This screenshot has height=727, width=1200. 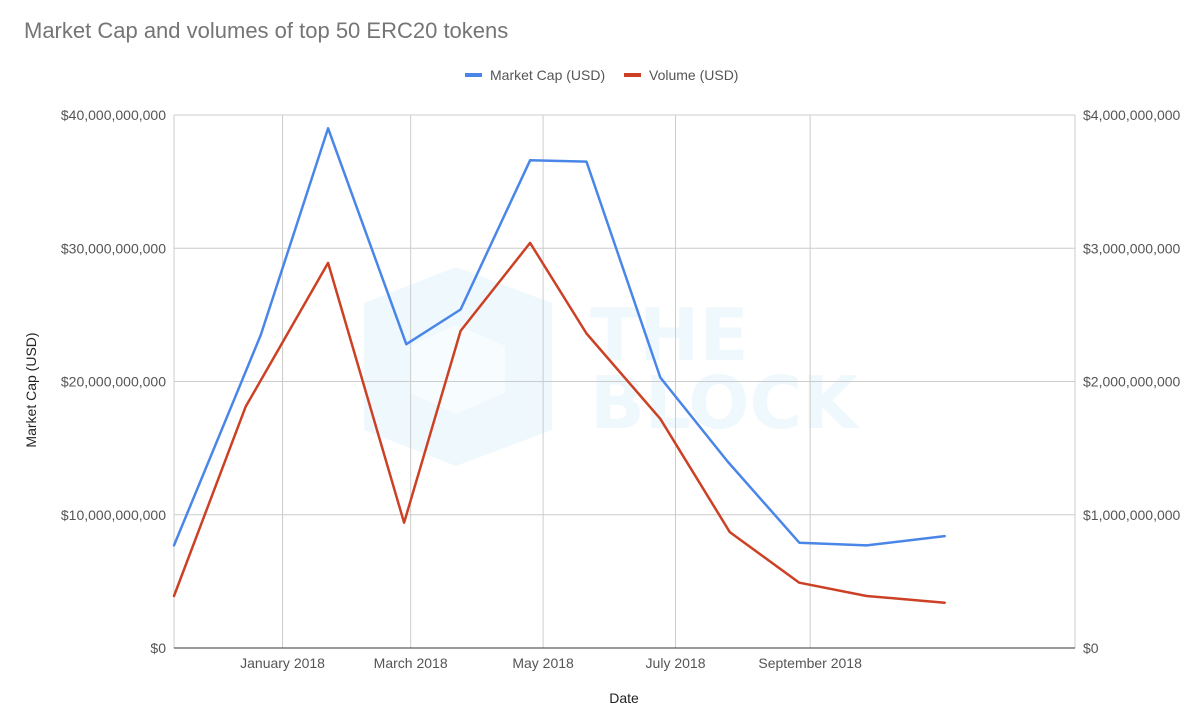 What do you see at coordinates (113, 115) in the screenshot?
I see `y-tick-label-left: $40,000,000,000` at bounding box center [113, 115].